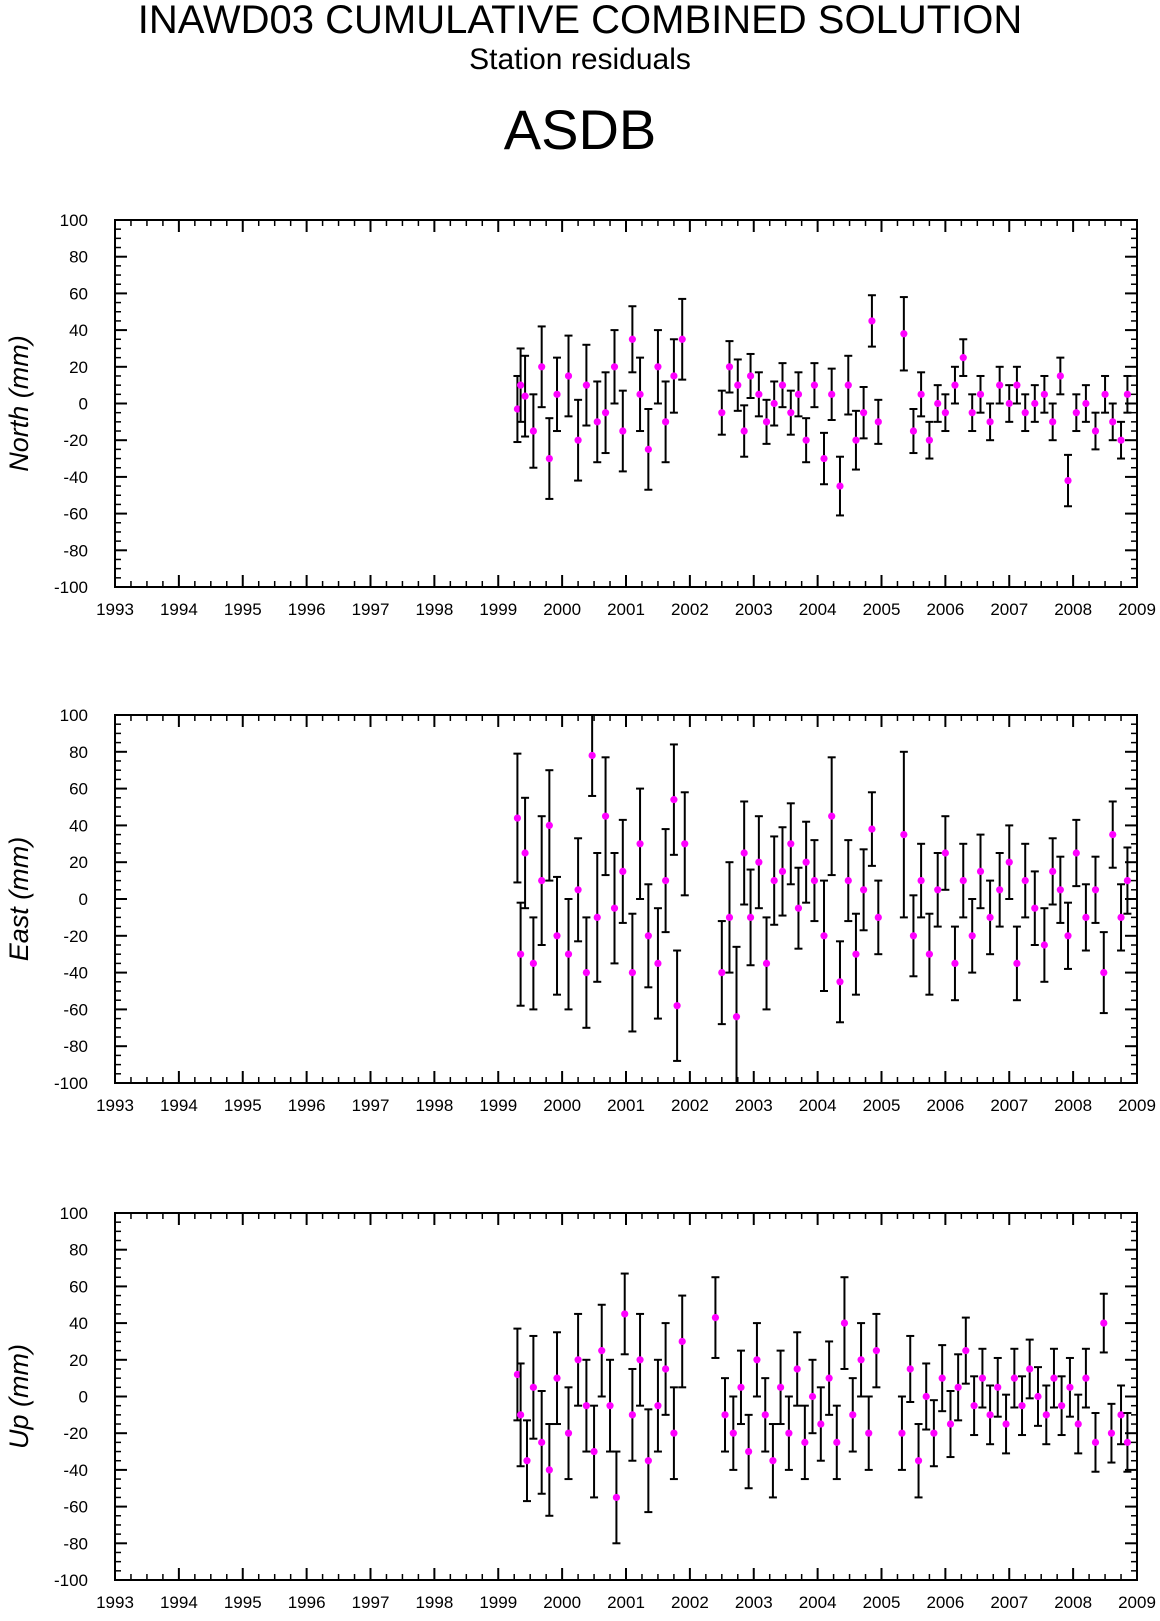  What do you see at coordinates (78, 1360) in the screenshot?
I see `y-tick-label: 20` at bounding box center [78, 1360].